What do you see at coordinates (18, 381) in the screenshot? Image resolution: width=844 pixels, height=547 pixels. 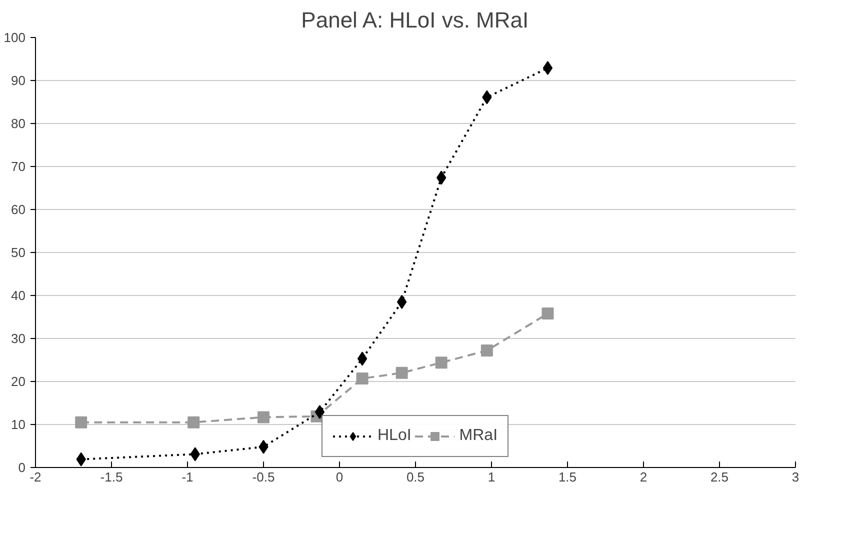 I see `y-tick-label: 20` at bounding box center [18, 381].